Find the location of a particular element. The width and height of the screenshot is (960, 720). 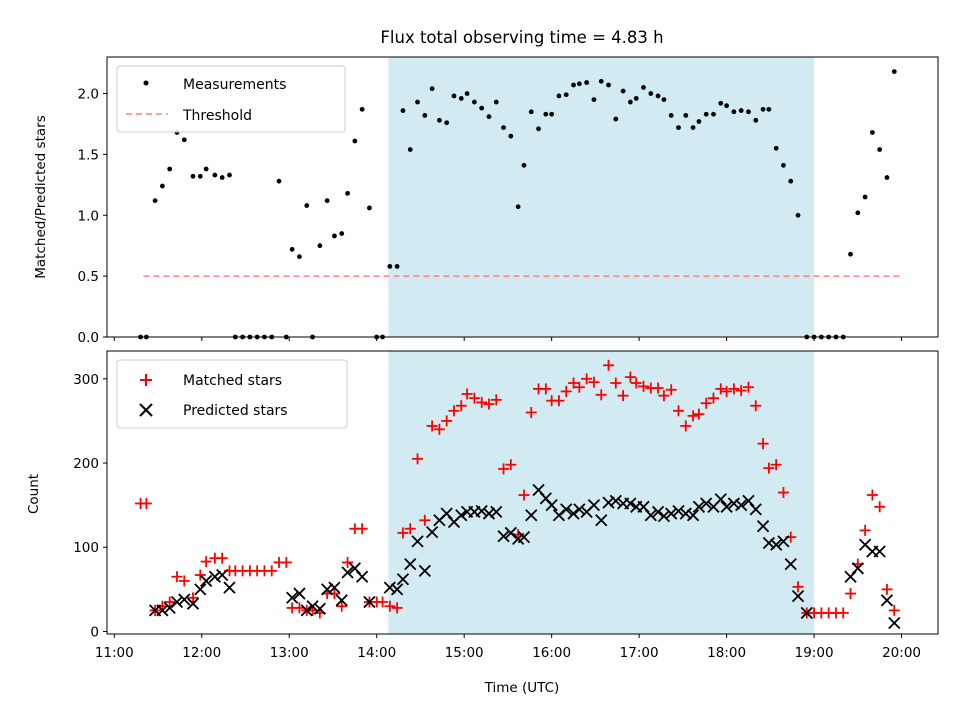

legend-predicted-label: Predicted stars is located at coordinates (235, 411).